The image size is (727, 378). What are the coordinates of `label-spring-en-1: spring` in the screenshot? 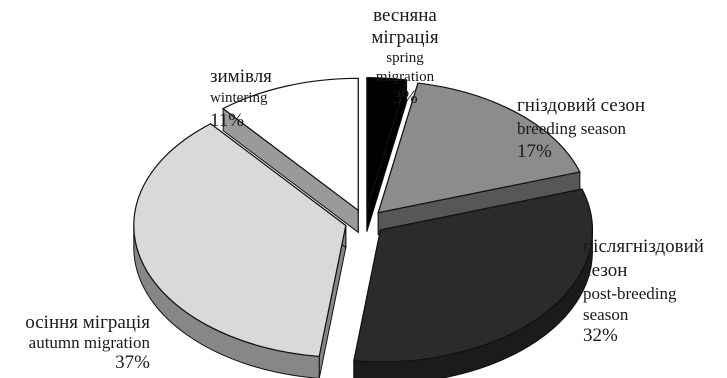 It's located at (405, 58).